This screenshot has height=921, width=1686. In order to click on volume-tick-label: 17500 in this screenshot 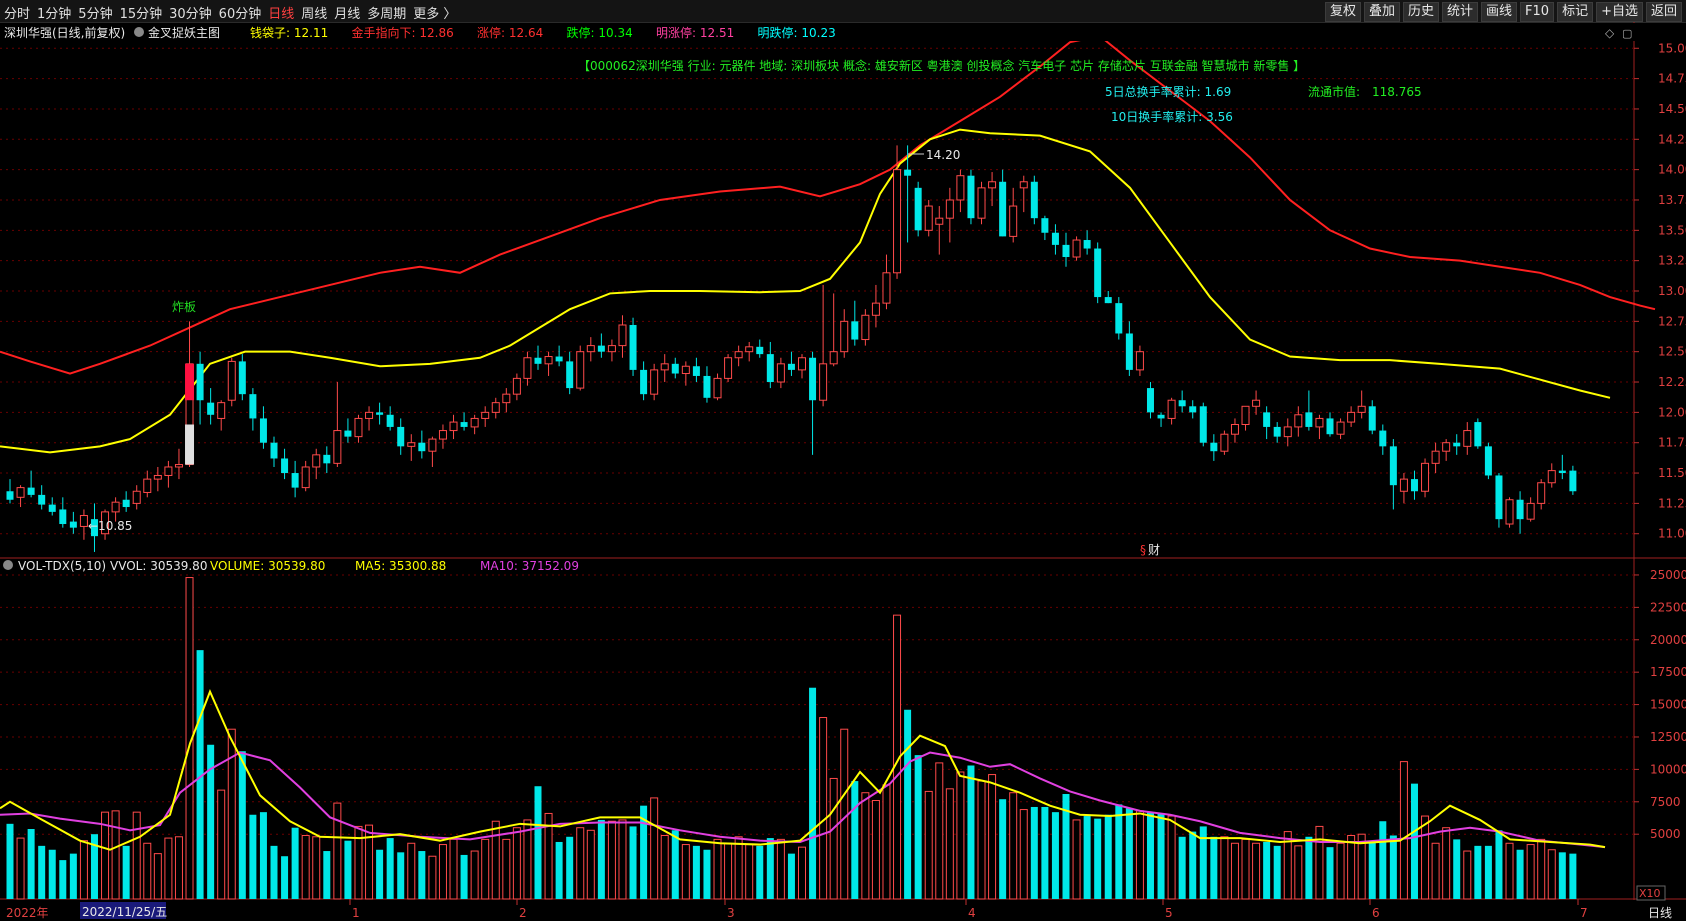, I will do `click(1668, 672)`.